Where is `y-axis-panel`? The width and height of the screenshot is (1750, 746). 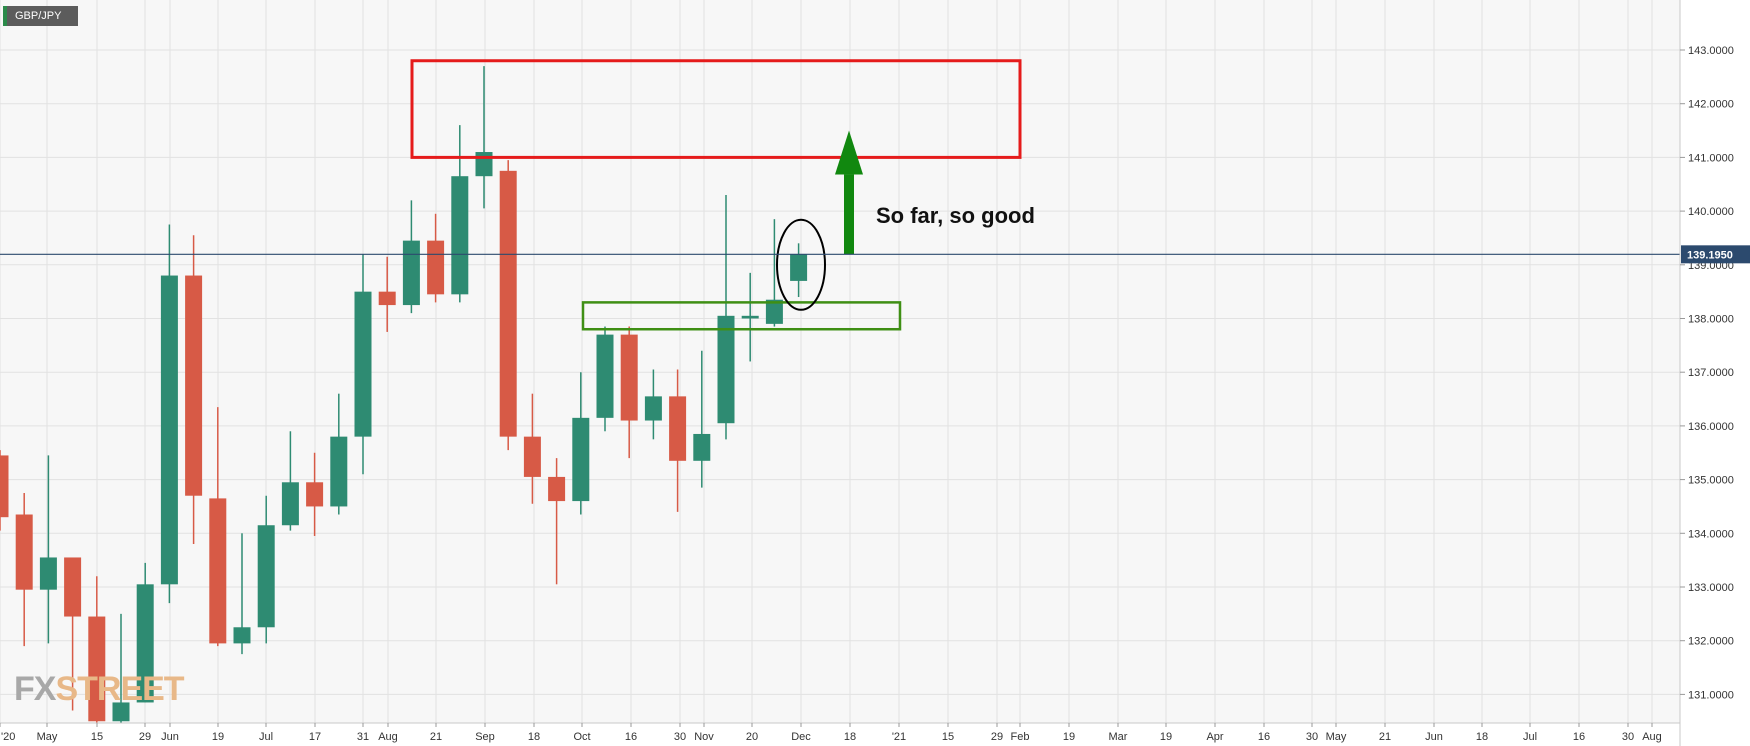 y-axis-panel is located at coordinates (1715, 373).